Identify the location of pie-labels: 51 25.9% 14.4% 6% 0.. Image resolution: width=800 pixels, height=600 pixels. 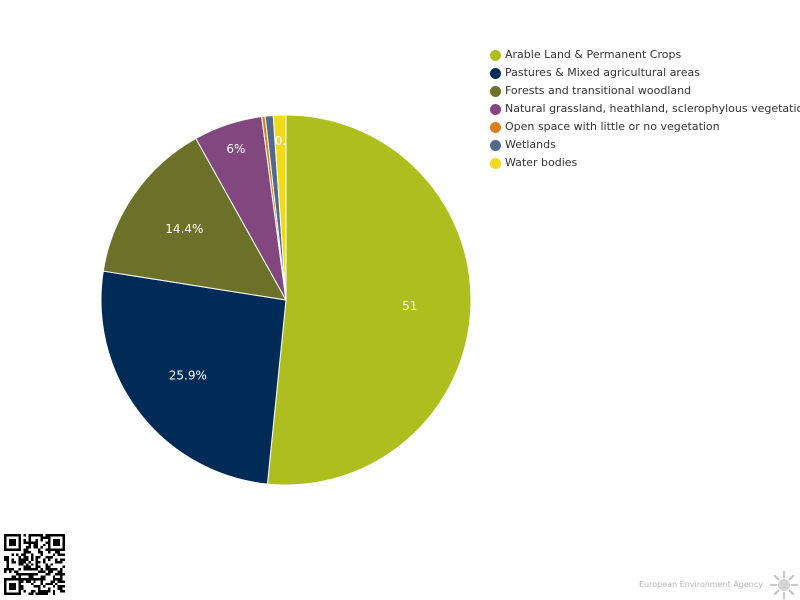
(291, 258).